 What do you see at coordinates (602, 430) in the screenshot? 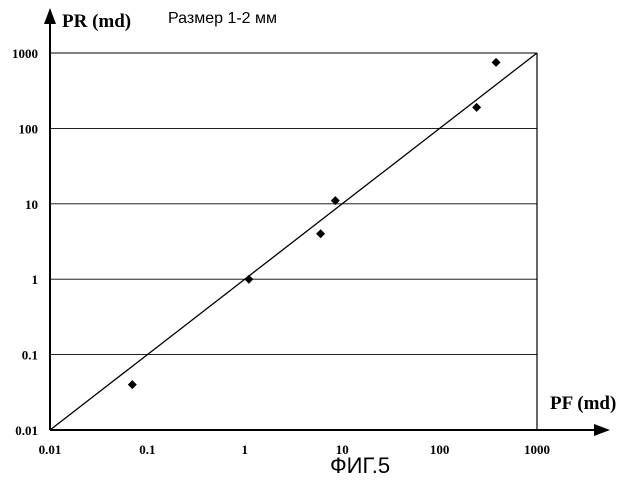
I see `x-axis-arrow` at bounding box center [602, 430].